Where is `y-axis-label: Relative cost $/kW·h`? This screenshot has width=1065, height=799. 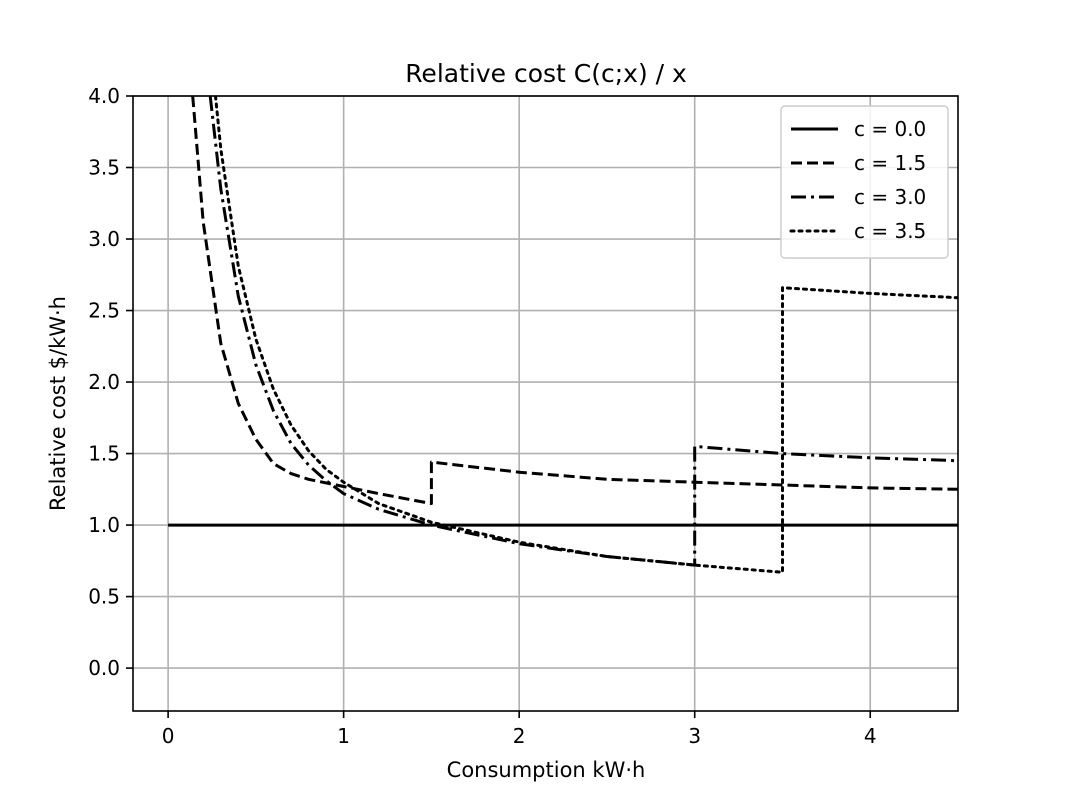 y-axis-label: Relative cost $/kW·h is located at coordinates (58, 403).